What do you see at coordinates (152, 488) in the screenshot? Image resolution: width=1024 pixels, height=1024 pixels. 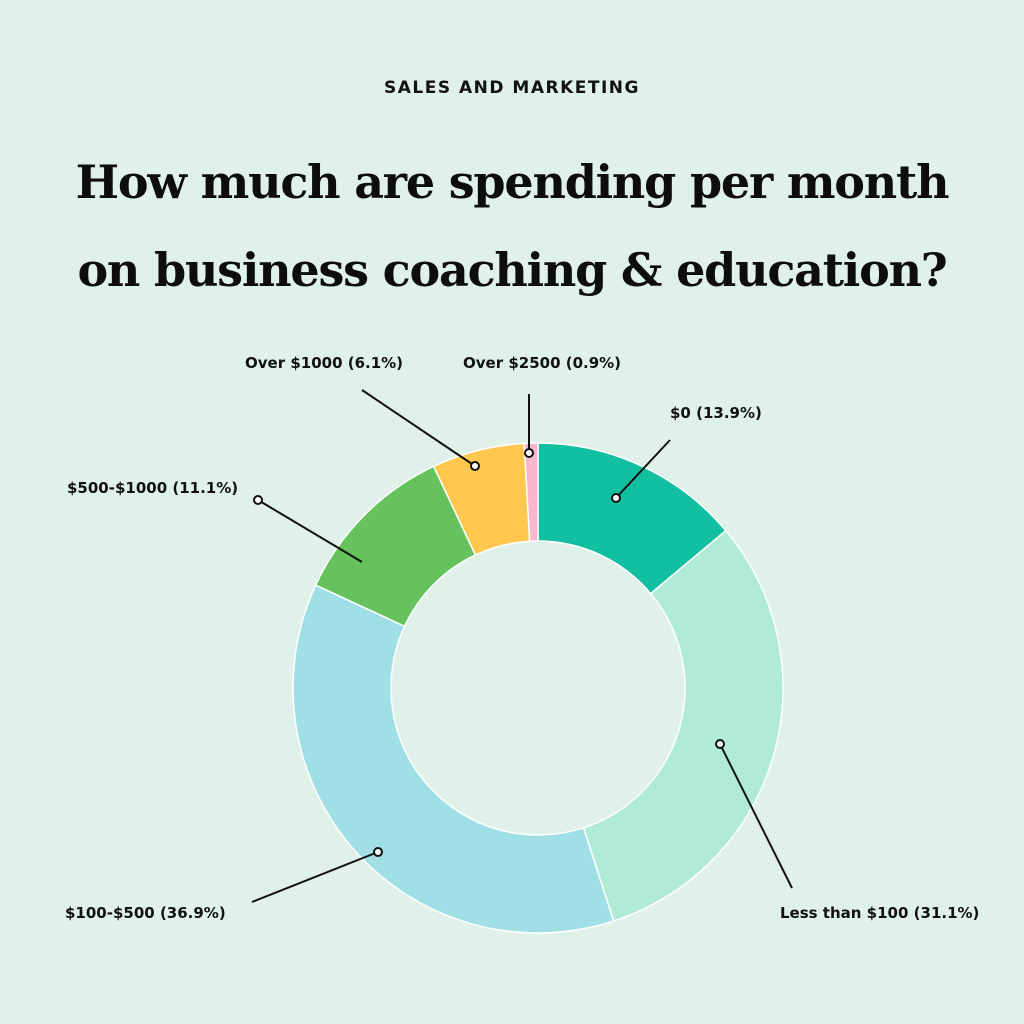 I see `slice-label-500-1000: $500-$1000 (11.1%)` at bounding box center [152, 488].